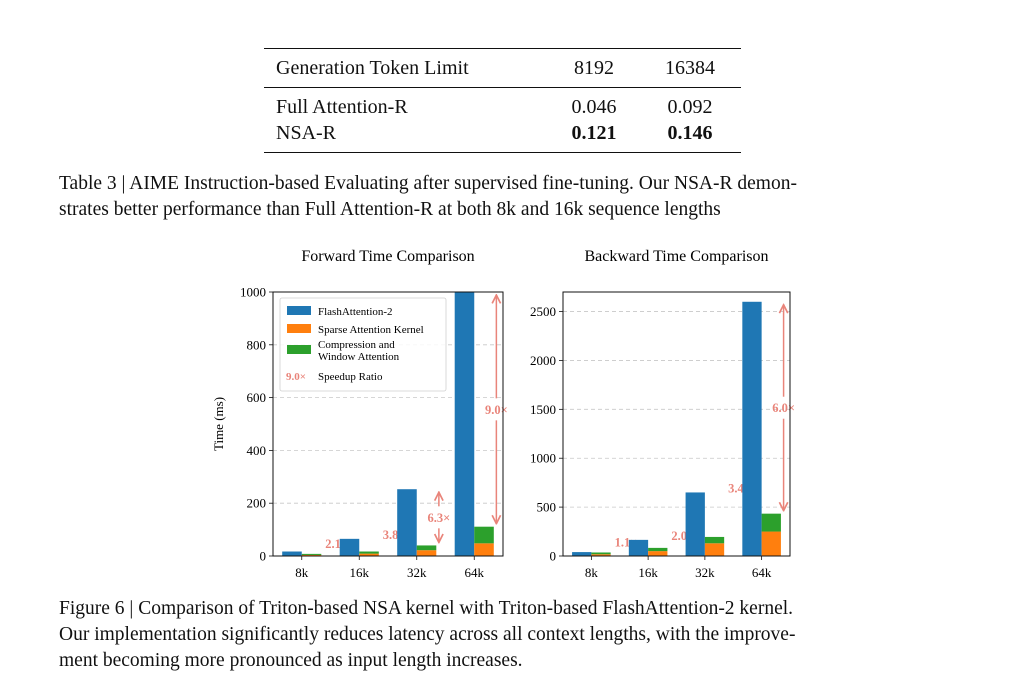 The height and width of the screenshot is (693, 1033). Describe the element at coordinates (257, 397) in the screenshot. I see `y-tick-label: 600` at that location.